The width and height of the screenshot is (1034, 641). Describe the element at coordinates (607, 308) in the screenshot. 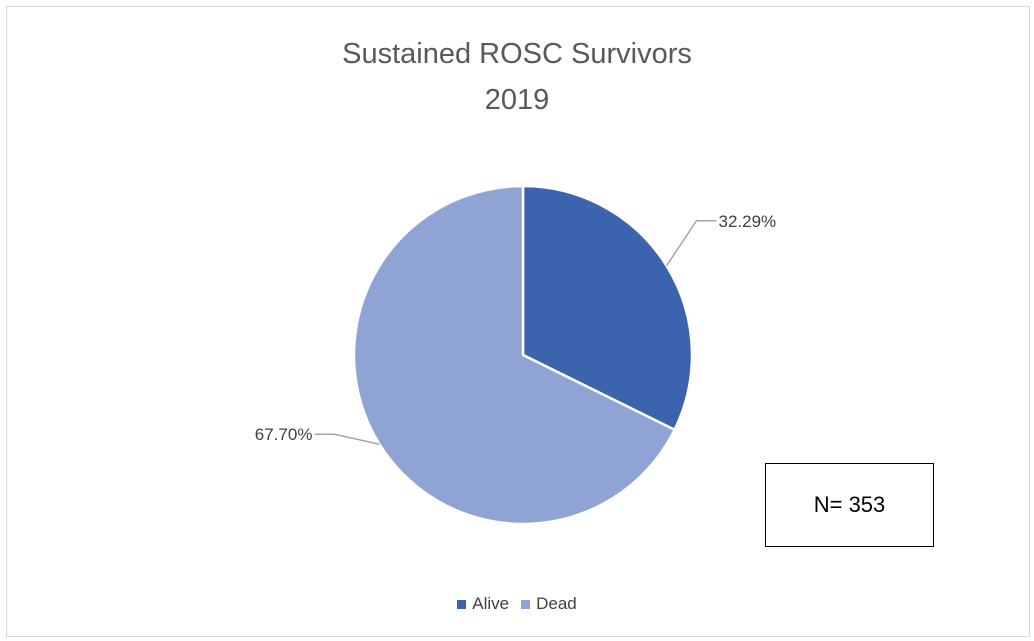

I see `pie-slice-alive` at that location.